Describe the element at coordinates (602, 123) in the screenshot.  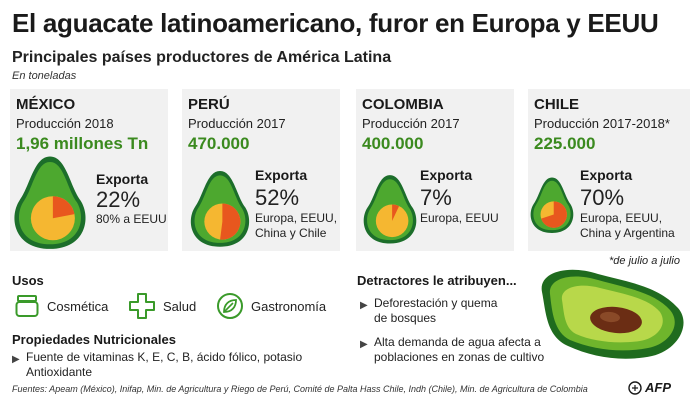
I see `production-label: Producción 2017-2018*` at that location.